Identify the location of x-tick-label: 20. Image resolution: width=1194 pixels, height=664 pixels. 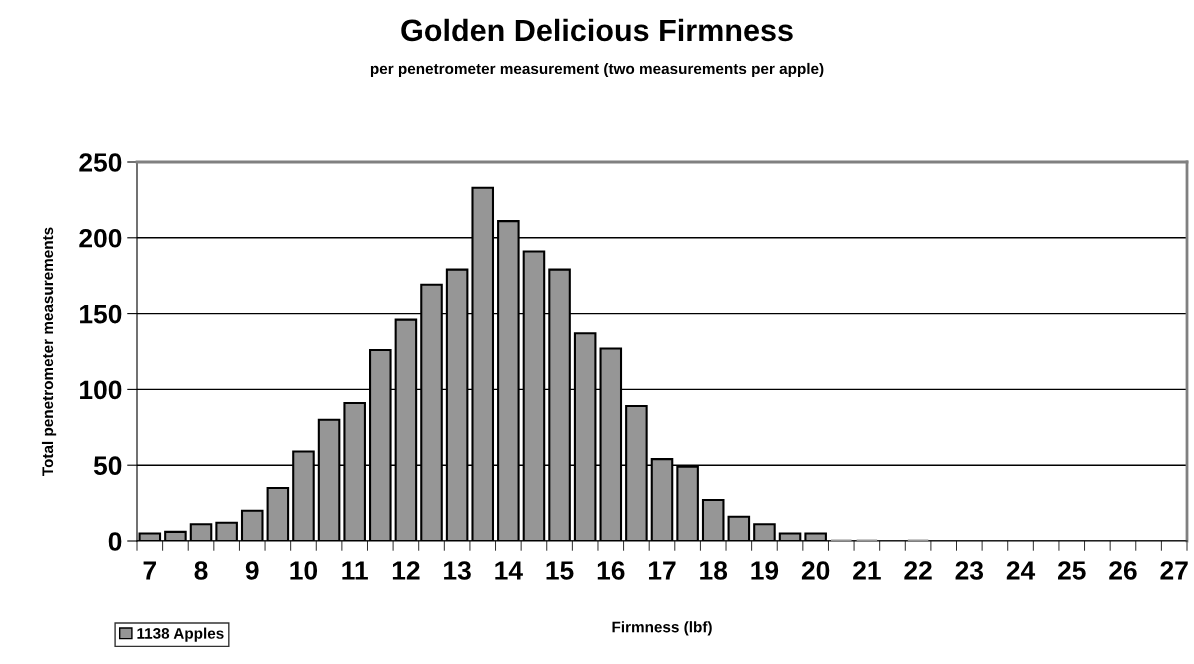
(815, 570).